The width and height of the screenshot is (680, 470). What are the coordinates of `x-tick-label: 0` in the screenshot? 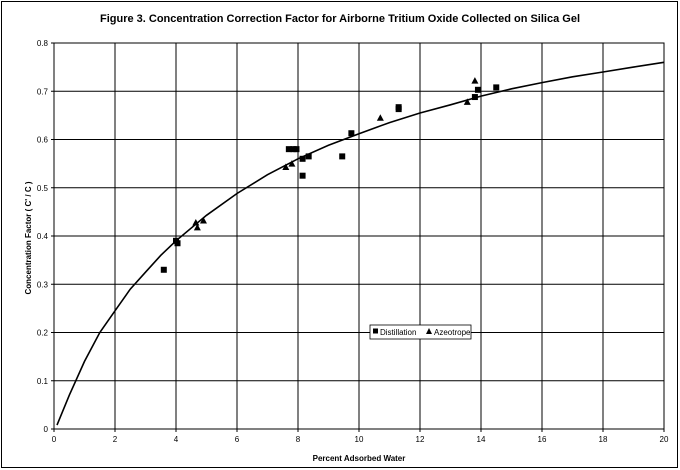 It's located at (54, 439).